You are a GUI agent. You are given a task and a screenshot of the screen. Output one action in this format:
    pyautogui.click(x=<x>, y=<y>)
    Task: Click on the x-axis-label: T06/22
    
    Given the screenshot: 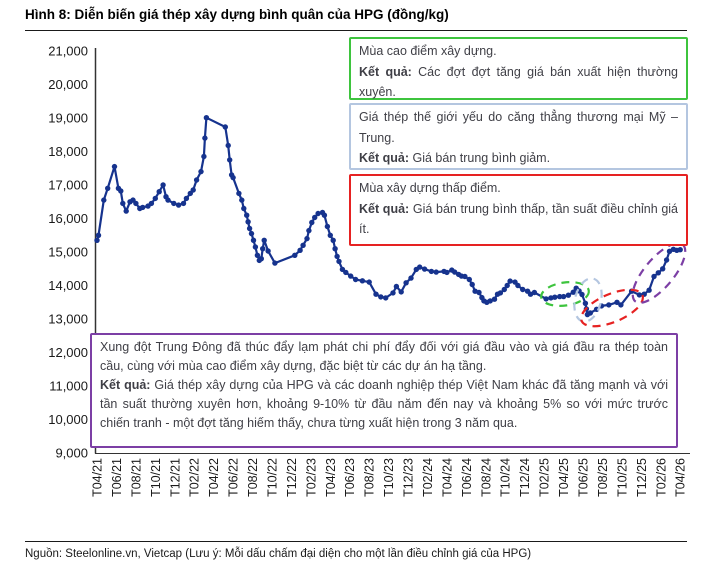 What is the action you would take?
    pyautogui.click(x=234, y=477)
    